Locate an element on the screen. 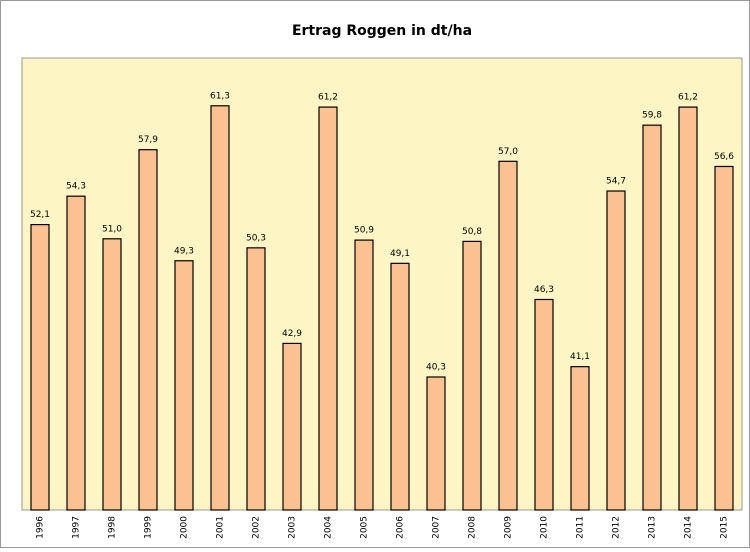 The width and height of the screenshot is (750, 552). x-tick-label: 2003 is located at coordinates (293, 527).